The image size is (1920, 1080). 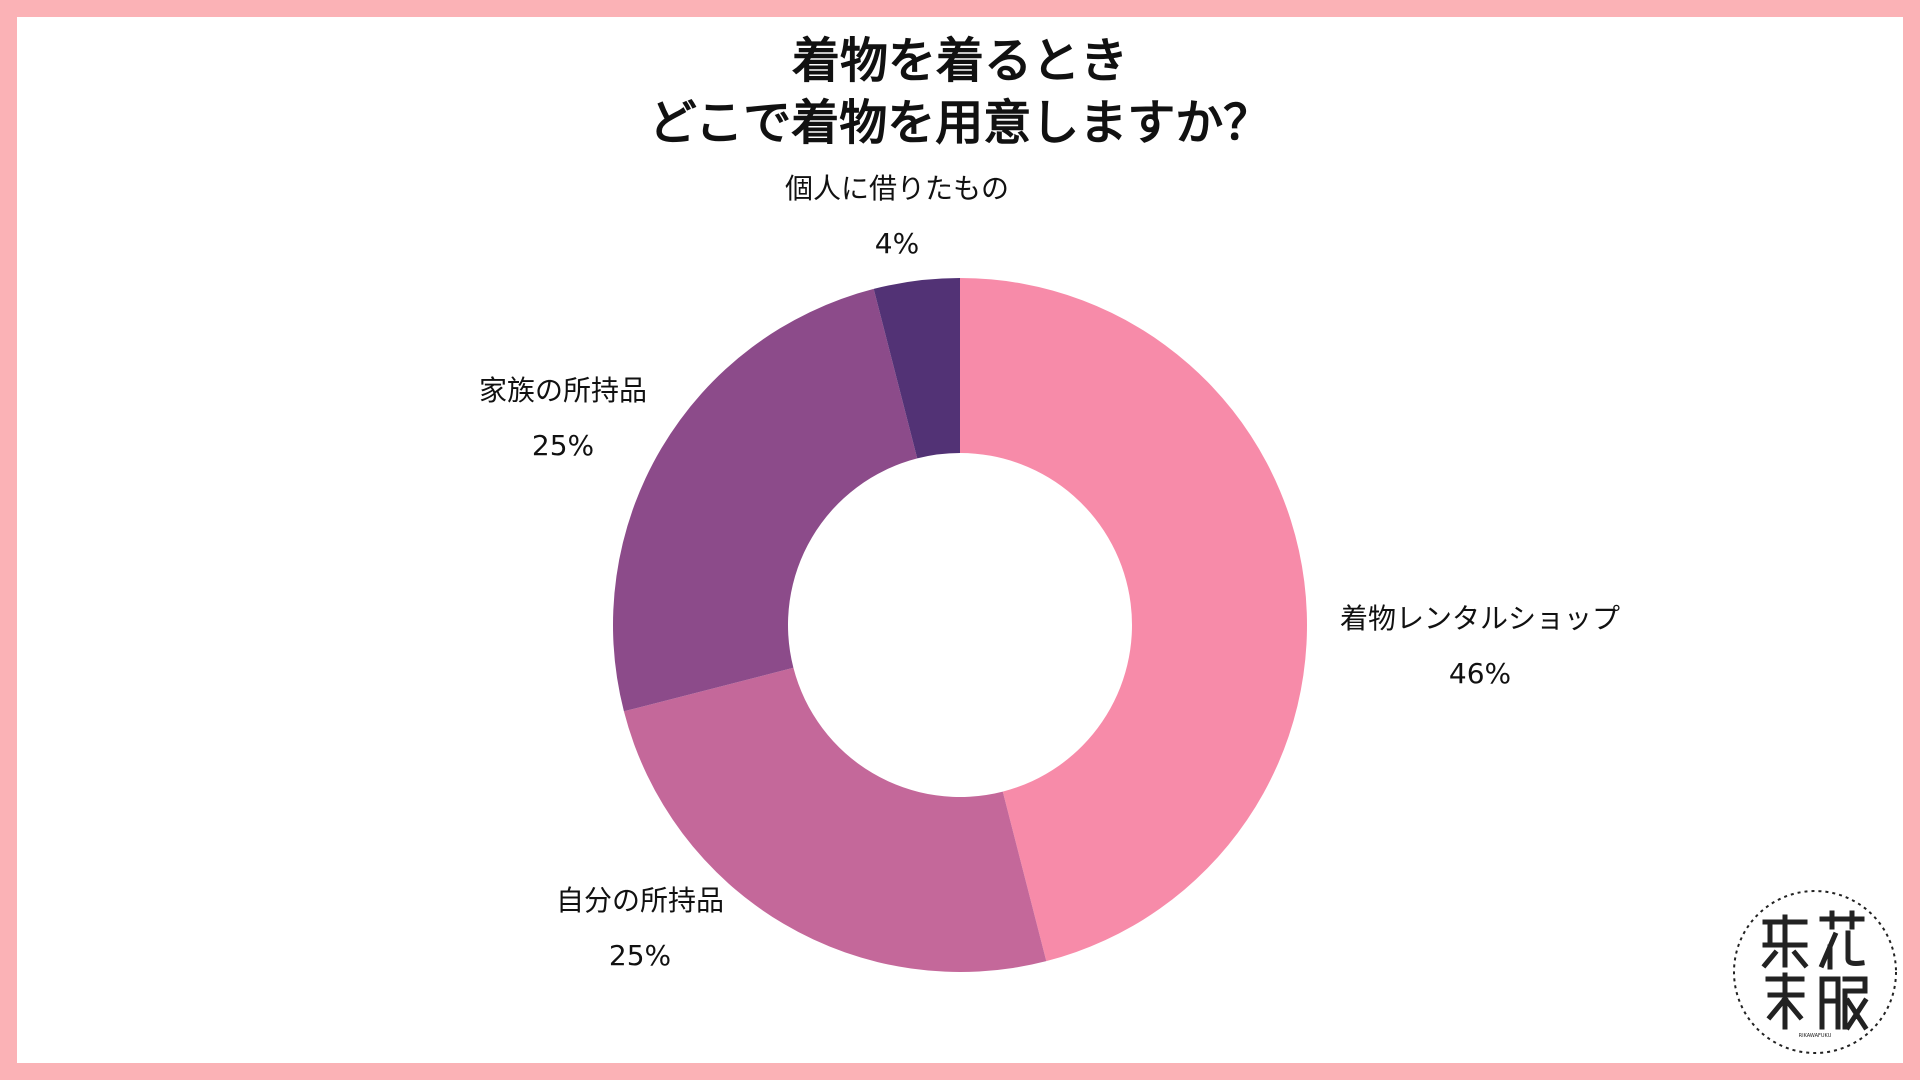 What do you see at coordinates (959, 61) in the screenshot?
I see `chart-title-line-1: 着物を着るとき` at bounding box center [959, 61].